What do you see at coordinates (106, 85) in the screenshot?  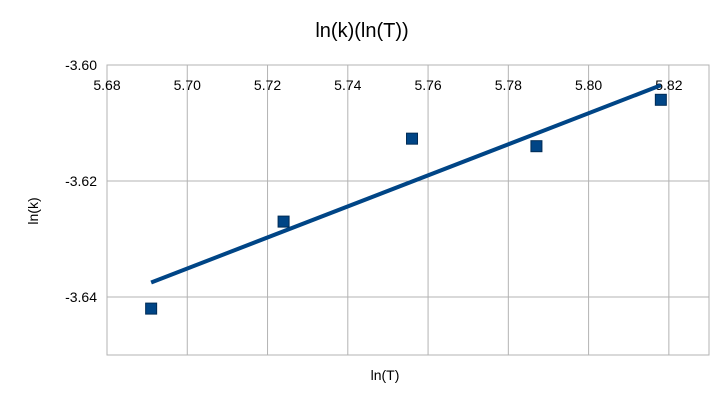 I see `x-tick-label: 5.68` at bounding box center [106, 85].